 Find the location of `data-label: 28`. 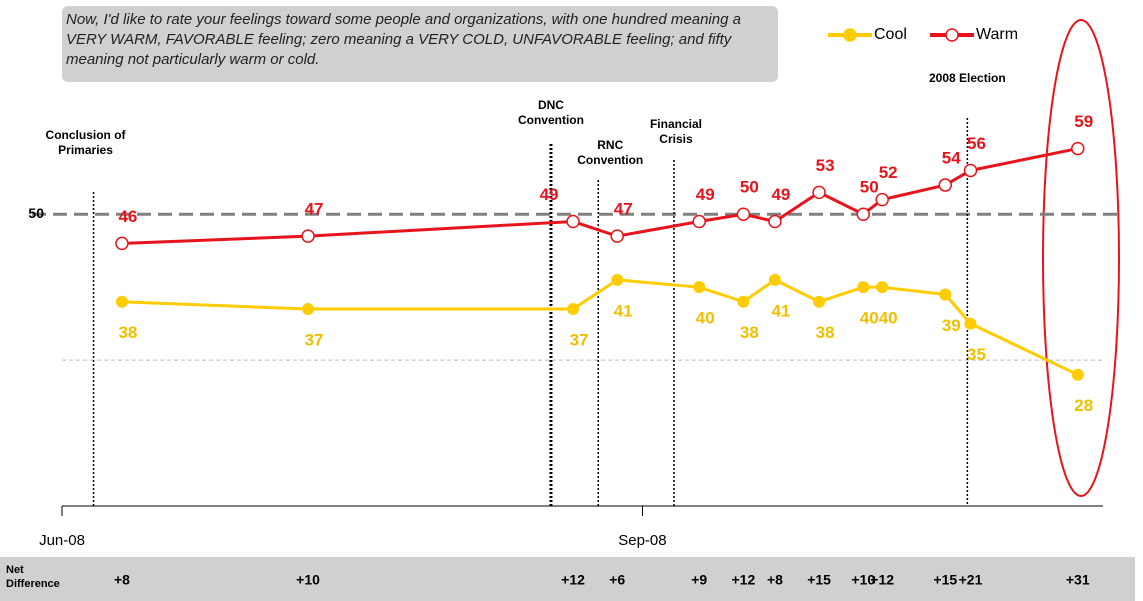

data-label: 28 is located at coordinates (1083, 405).